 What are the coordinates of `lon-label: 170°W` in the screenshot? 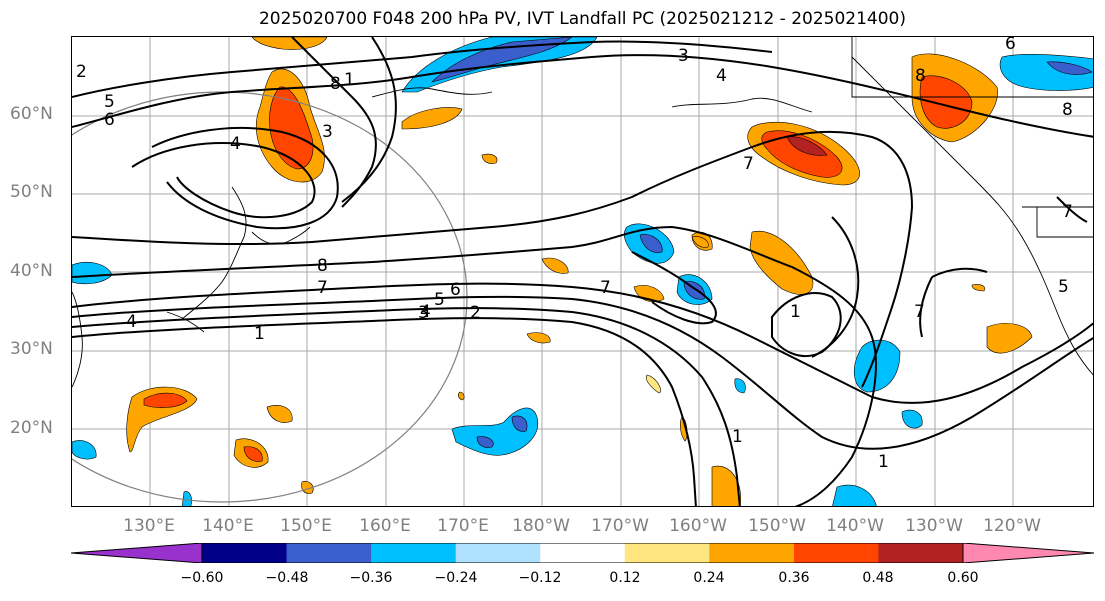 It's located at (620, 526).